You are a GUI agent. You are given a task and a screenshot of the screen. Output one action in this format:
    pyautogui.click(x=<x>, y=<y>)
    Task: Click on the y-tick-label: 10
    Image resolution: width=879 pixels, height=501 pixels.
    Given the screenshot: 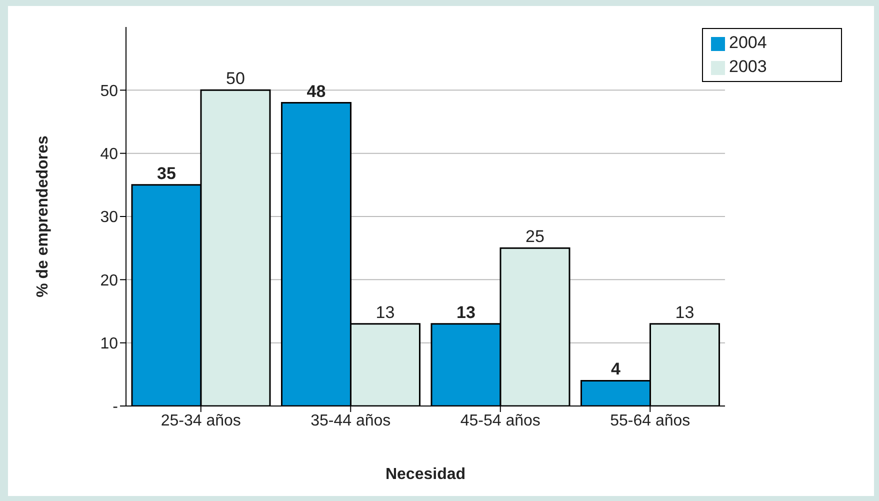 What is the action you would take?
    pyautogui.click(x=109, y=344)
    